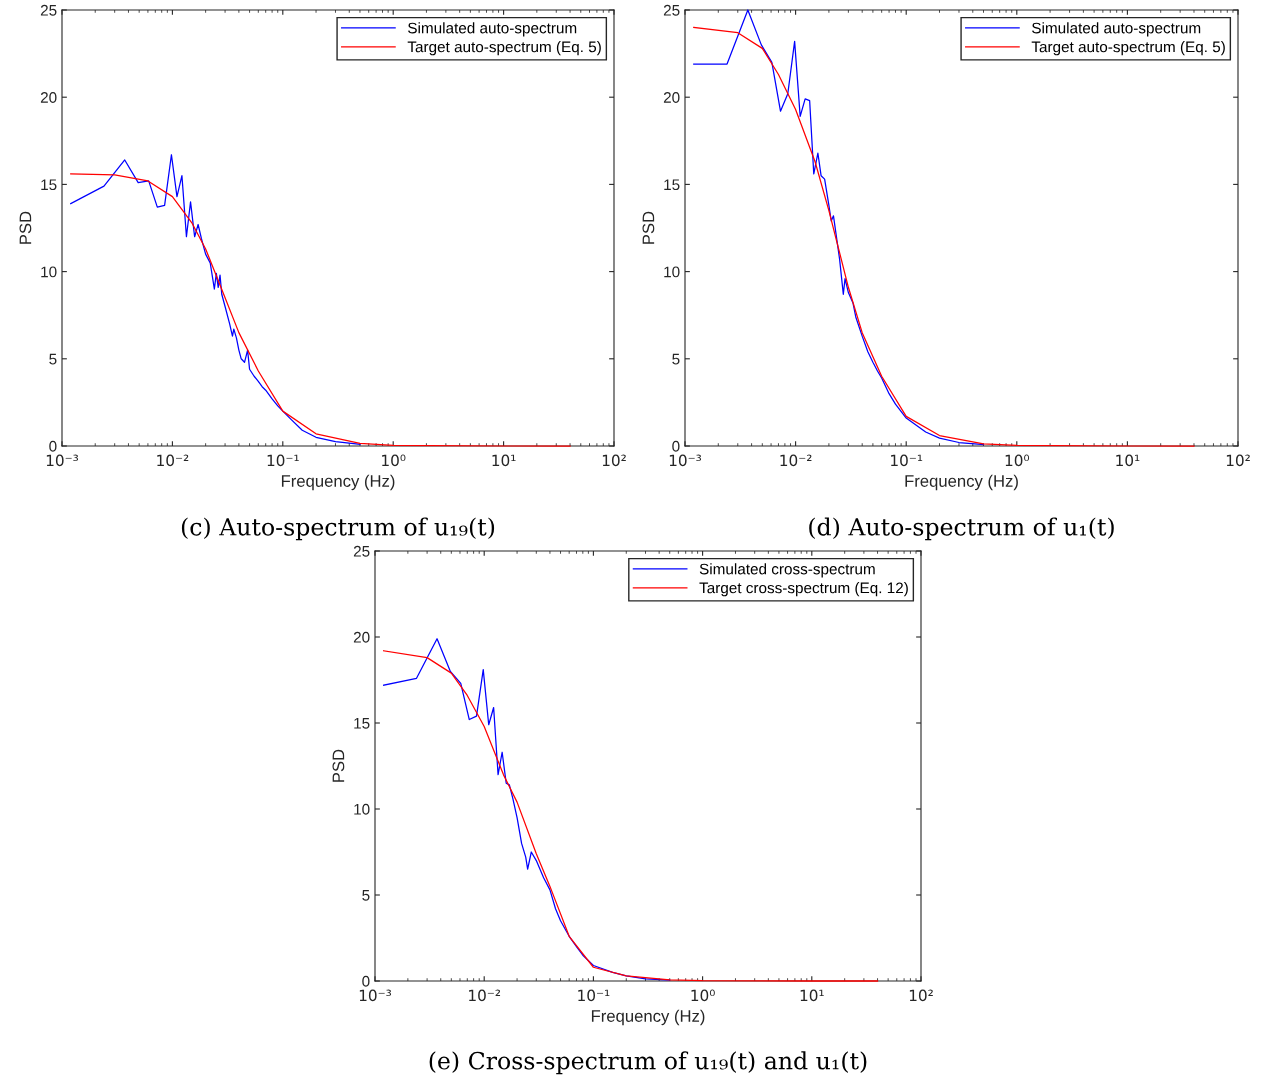 This screenshot has height=1084, width=1266. Describe the element at coordinates (648, 1063) in the screenshot. I see `text: (e) Cross-spectrum of u₁₉(t) and u₁(t)` at that location.